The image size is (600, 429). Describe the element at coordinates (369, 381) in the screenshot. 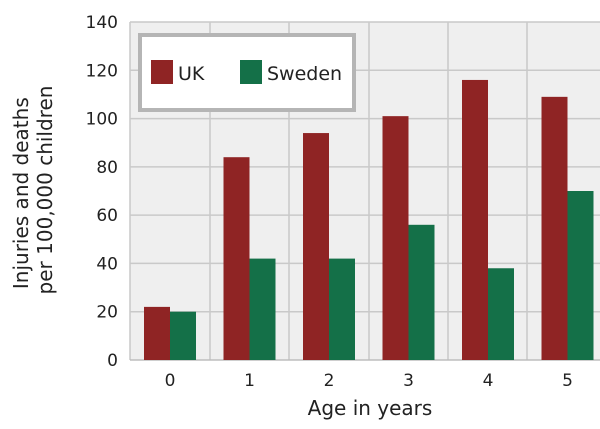

I see `x-tick-labels: 0 1 2 3 4 5` at that location.